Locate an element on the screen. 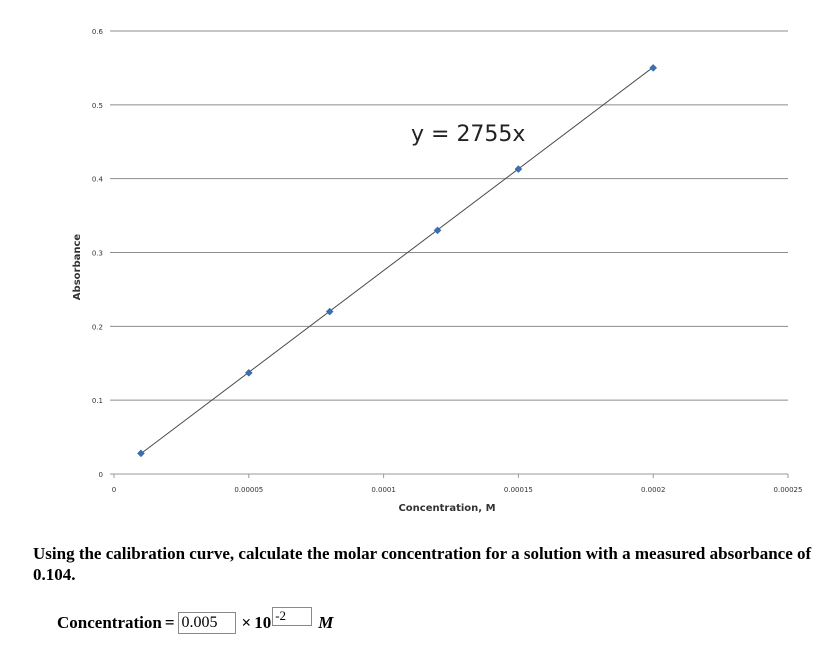 The height and width of the screenshot is (664, 839). y-tick-label: 0.2 is located at coordinates (97, 327).